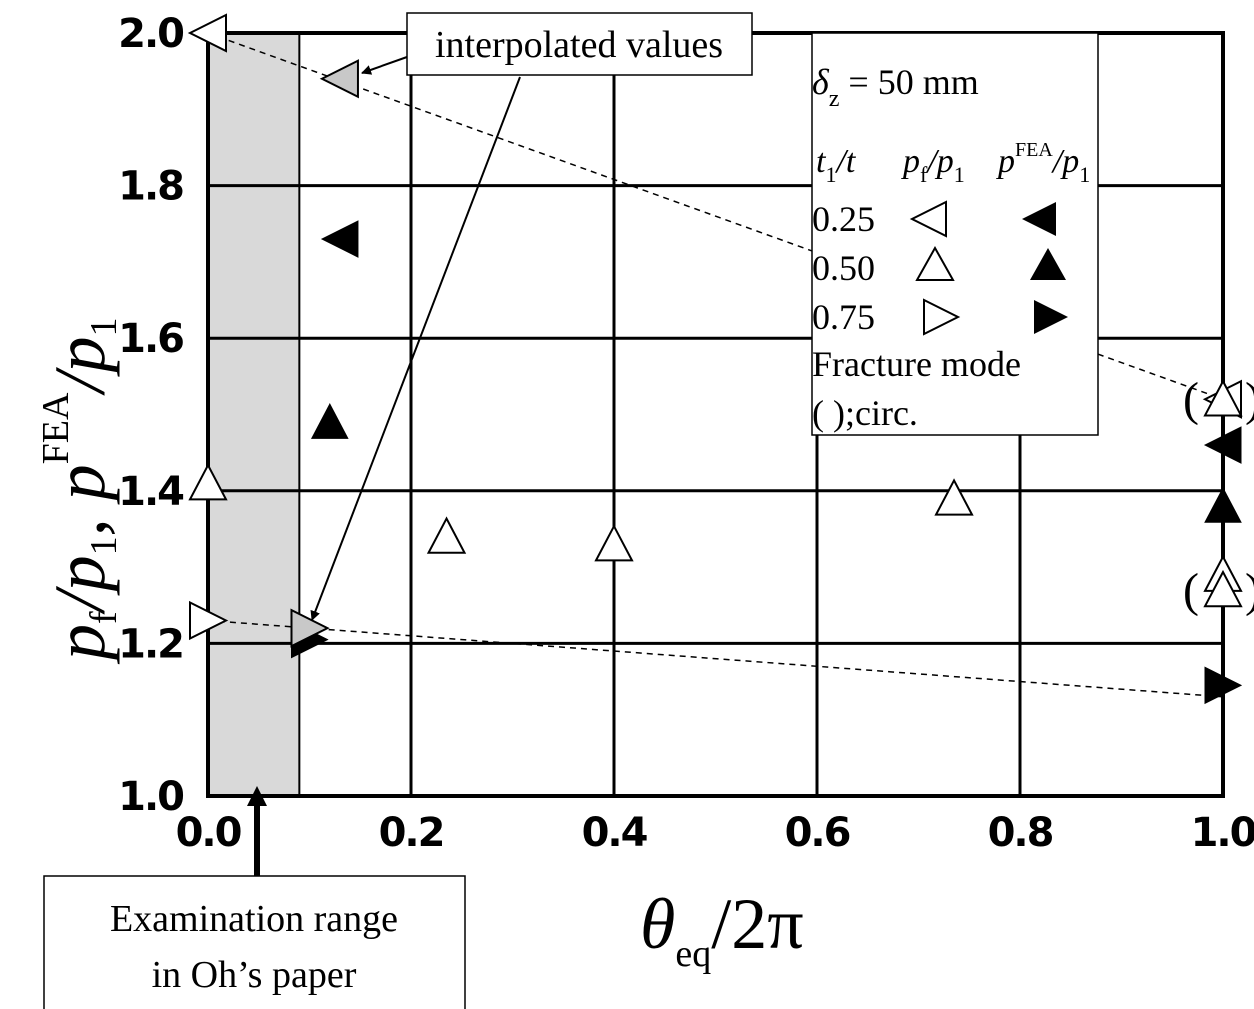 Image resolution: width=1254 pixels, height=1009 pixels. I want to click on legend-marker-075-open, so click(942, 317).